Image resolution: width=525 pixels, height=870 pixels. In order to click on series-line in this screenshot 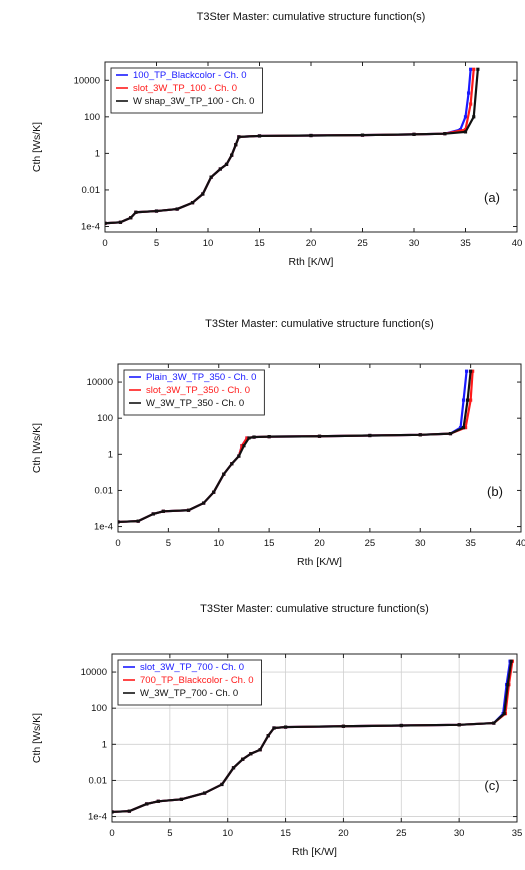, I will do `click(292, 147)`.